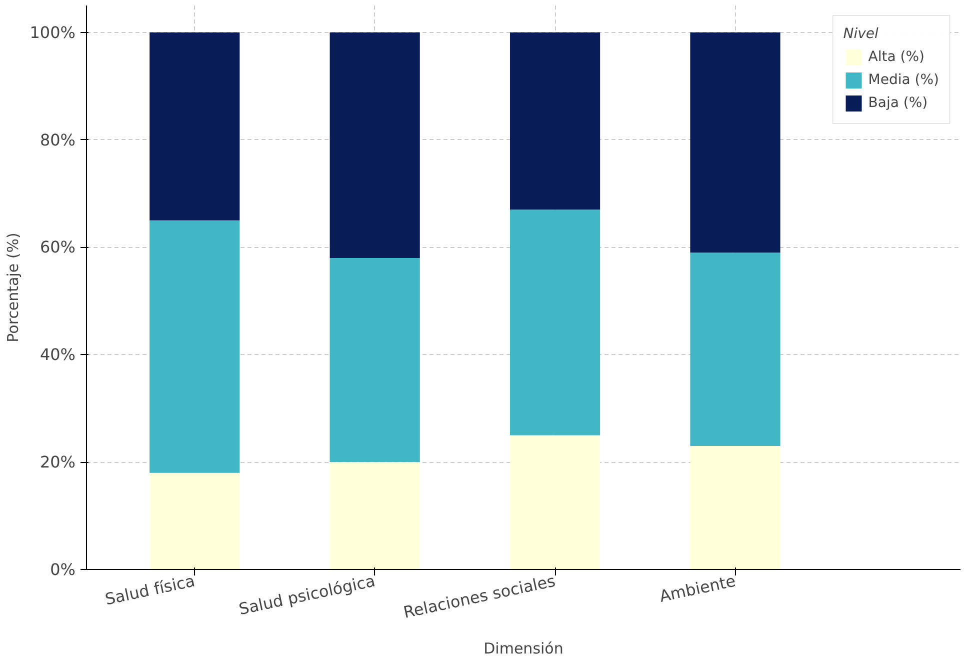  Describe the element at coordinates (898, 103) in the screenshot. I see `legend-label: Baja (%)` at that location.